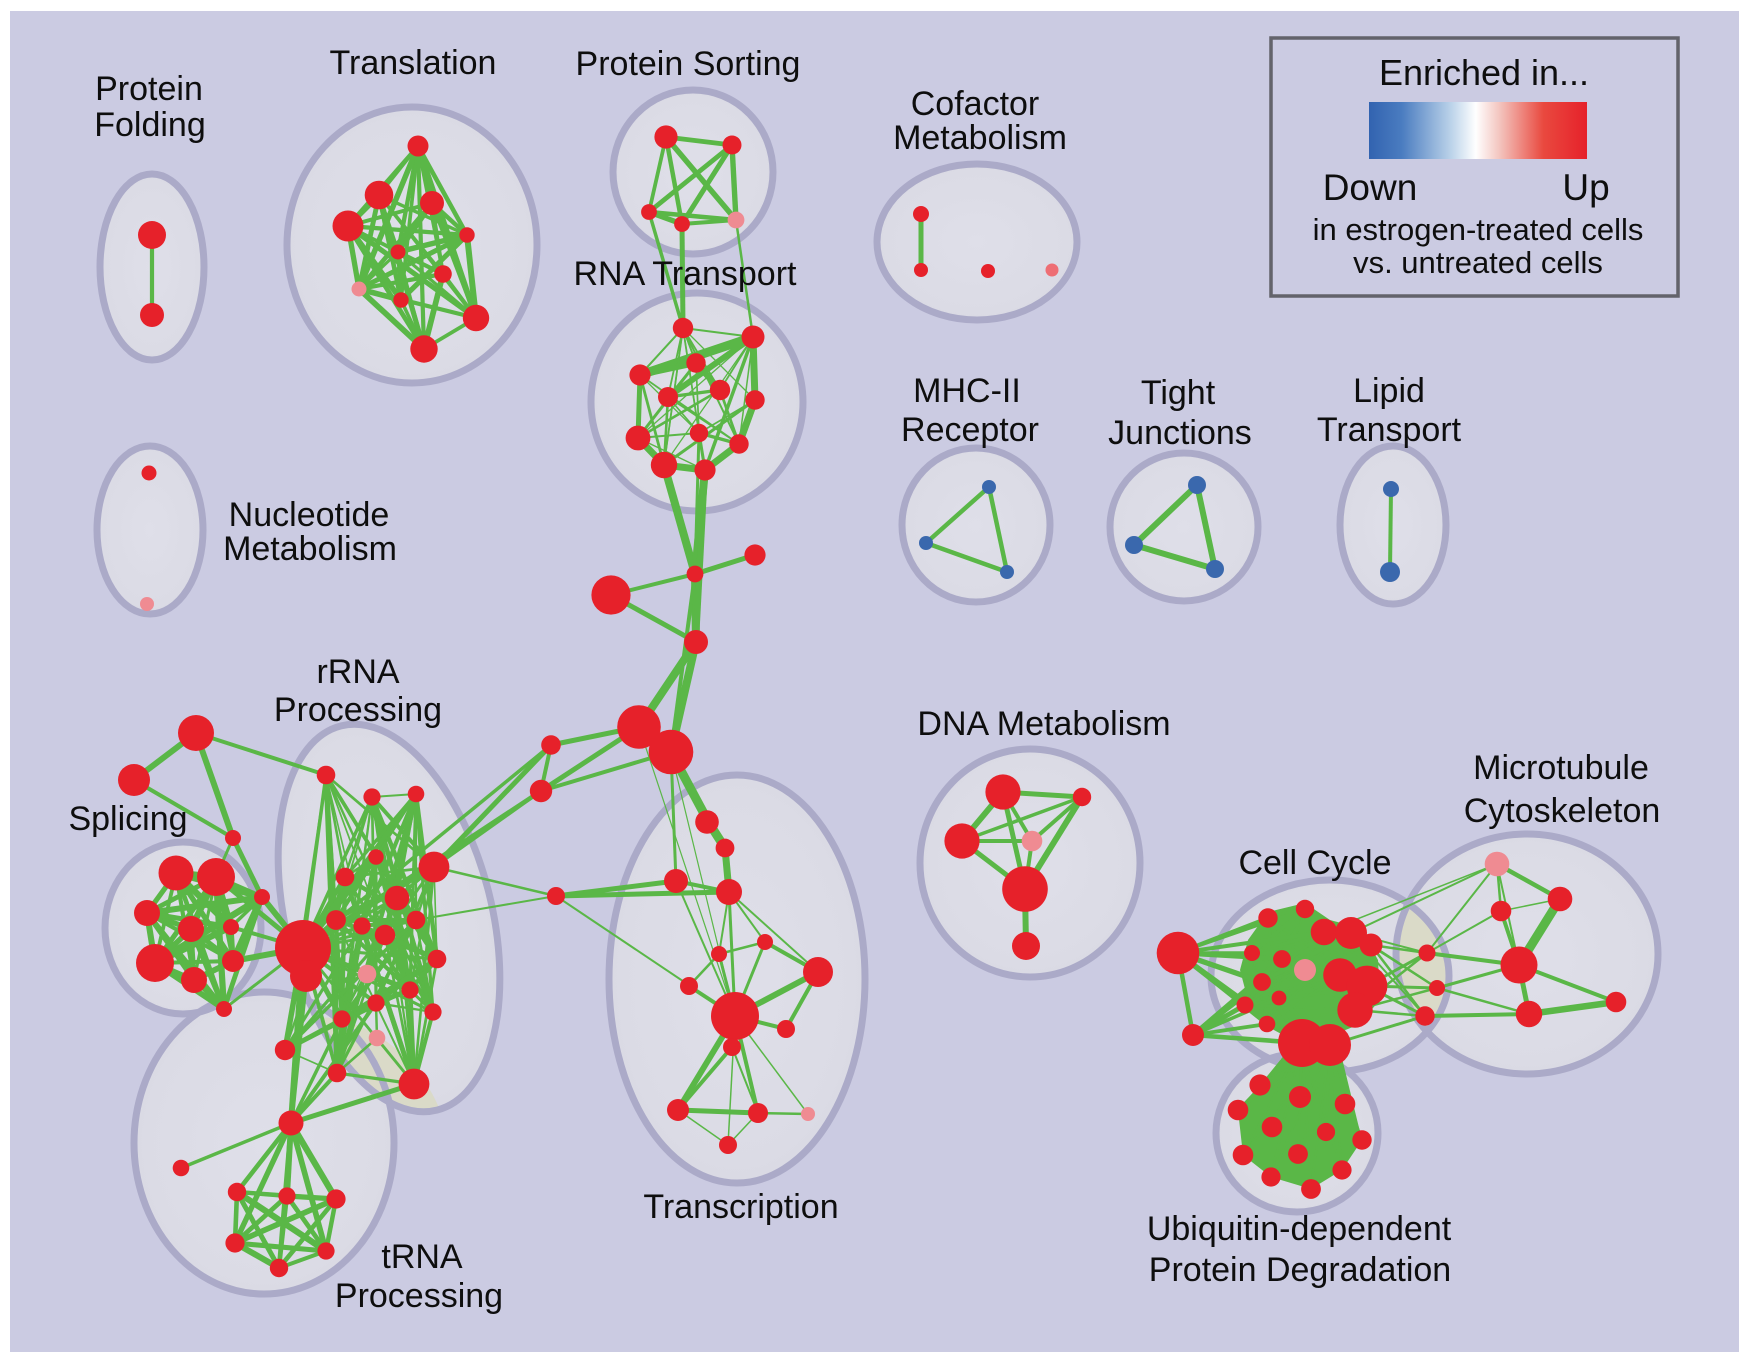 The image size is (1750, 1360). Describe the element at coordinates (1299, 1229) in the screenshot. I see `svg-text: Ubiquitin-dependent` at that location.